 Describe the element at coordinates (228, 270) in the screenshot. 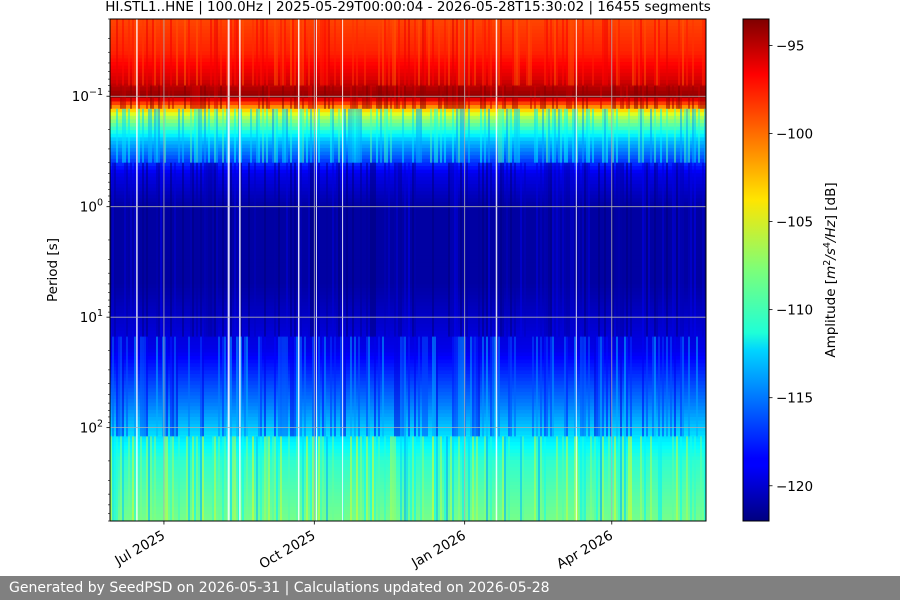

I see `data-gap` at that location.